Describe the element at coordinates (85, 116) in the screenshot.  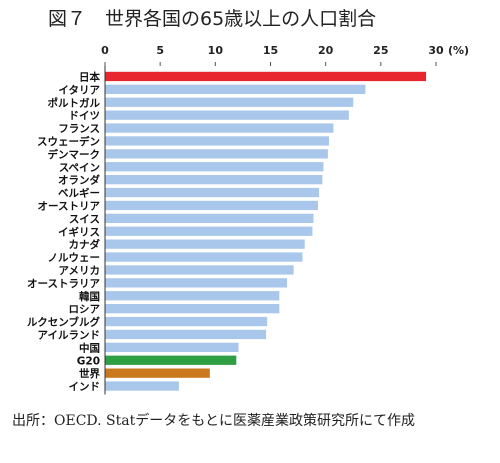
I see `category-label: ドイツ` at that location.